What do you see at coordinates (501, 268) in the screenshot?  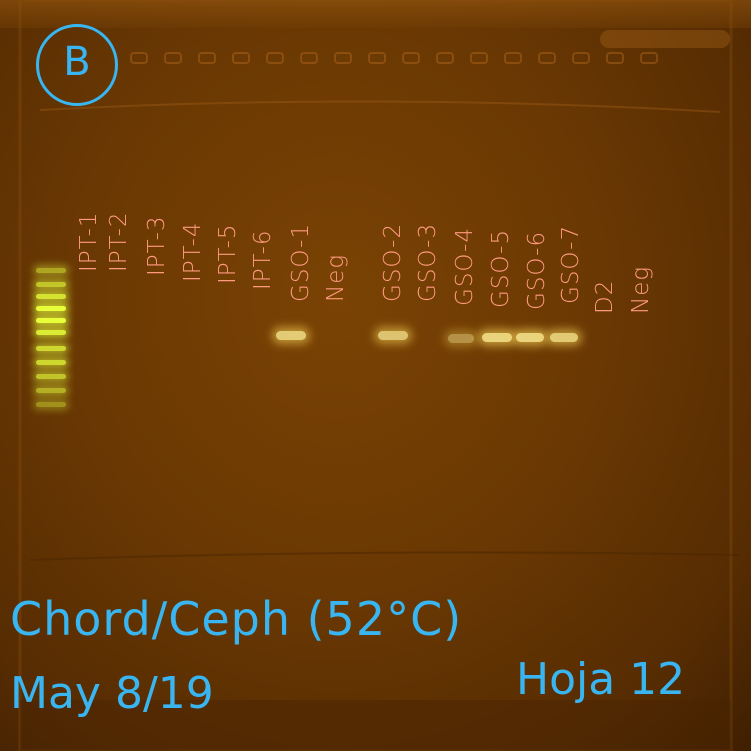 I see `lane-label: GSO-5` at bounding box center [501, 268].